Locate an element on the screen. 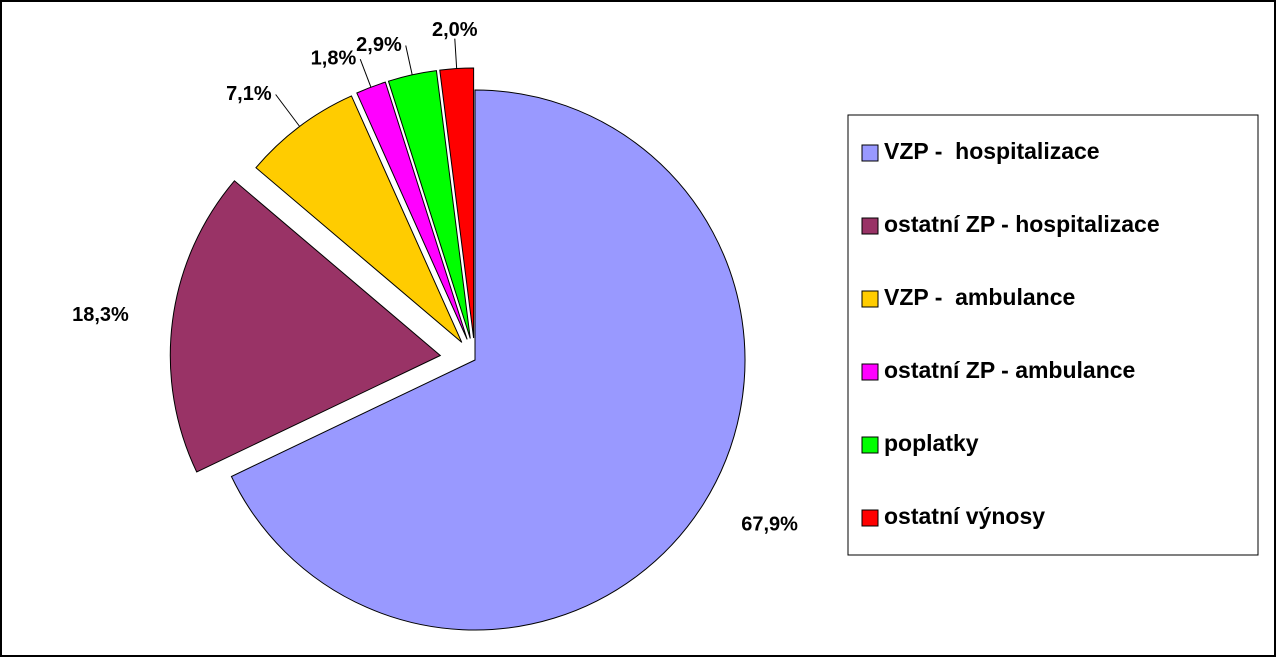 This screenshot has width=1276, height=662. data-label: 18,3% is located at coordinates (100, 315).